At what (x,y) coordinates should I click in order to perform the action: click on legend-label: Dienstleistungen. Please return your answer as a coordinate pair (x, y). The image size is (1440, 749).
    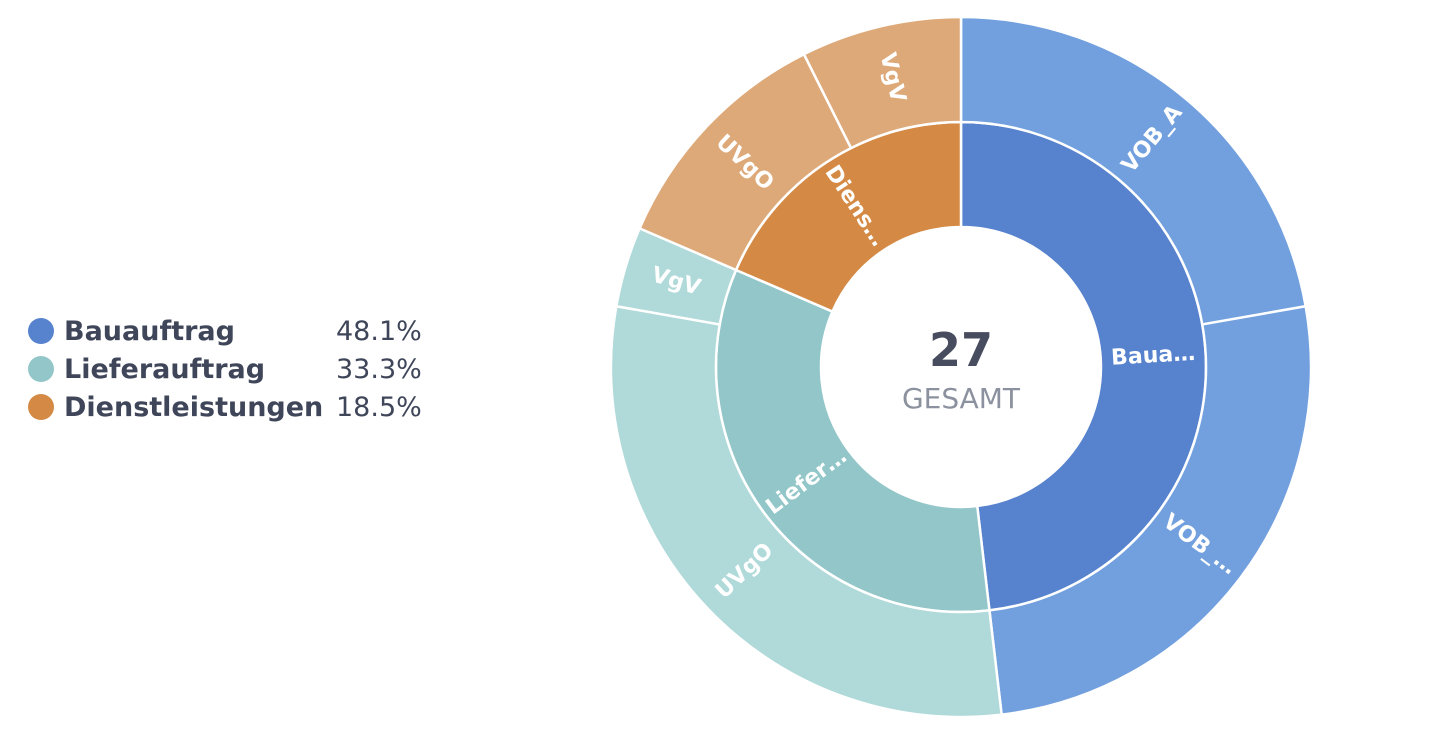
    Looking at the image, I should click on (194, 407).